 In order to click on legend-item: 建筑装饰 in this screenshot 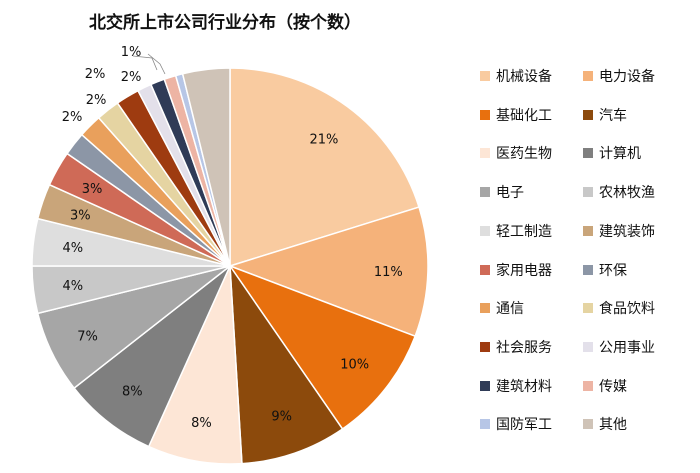, I will do `click(619, 231)`.